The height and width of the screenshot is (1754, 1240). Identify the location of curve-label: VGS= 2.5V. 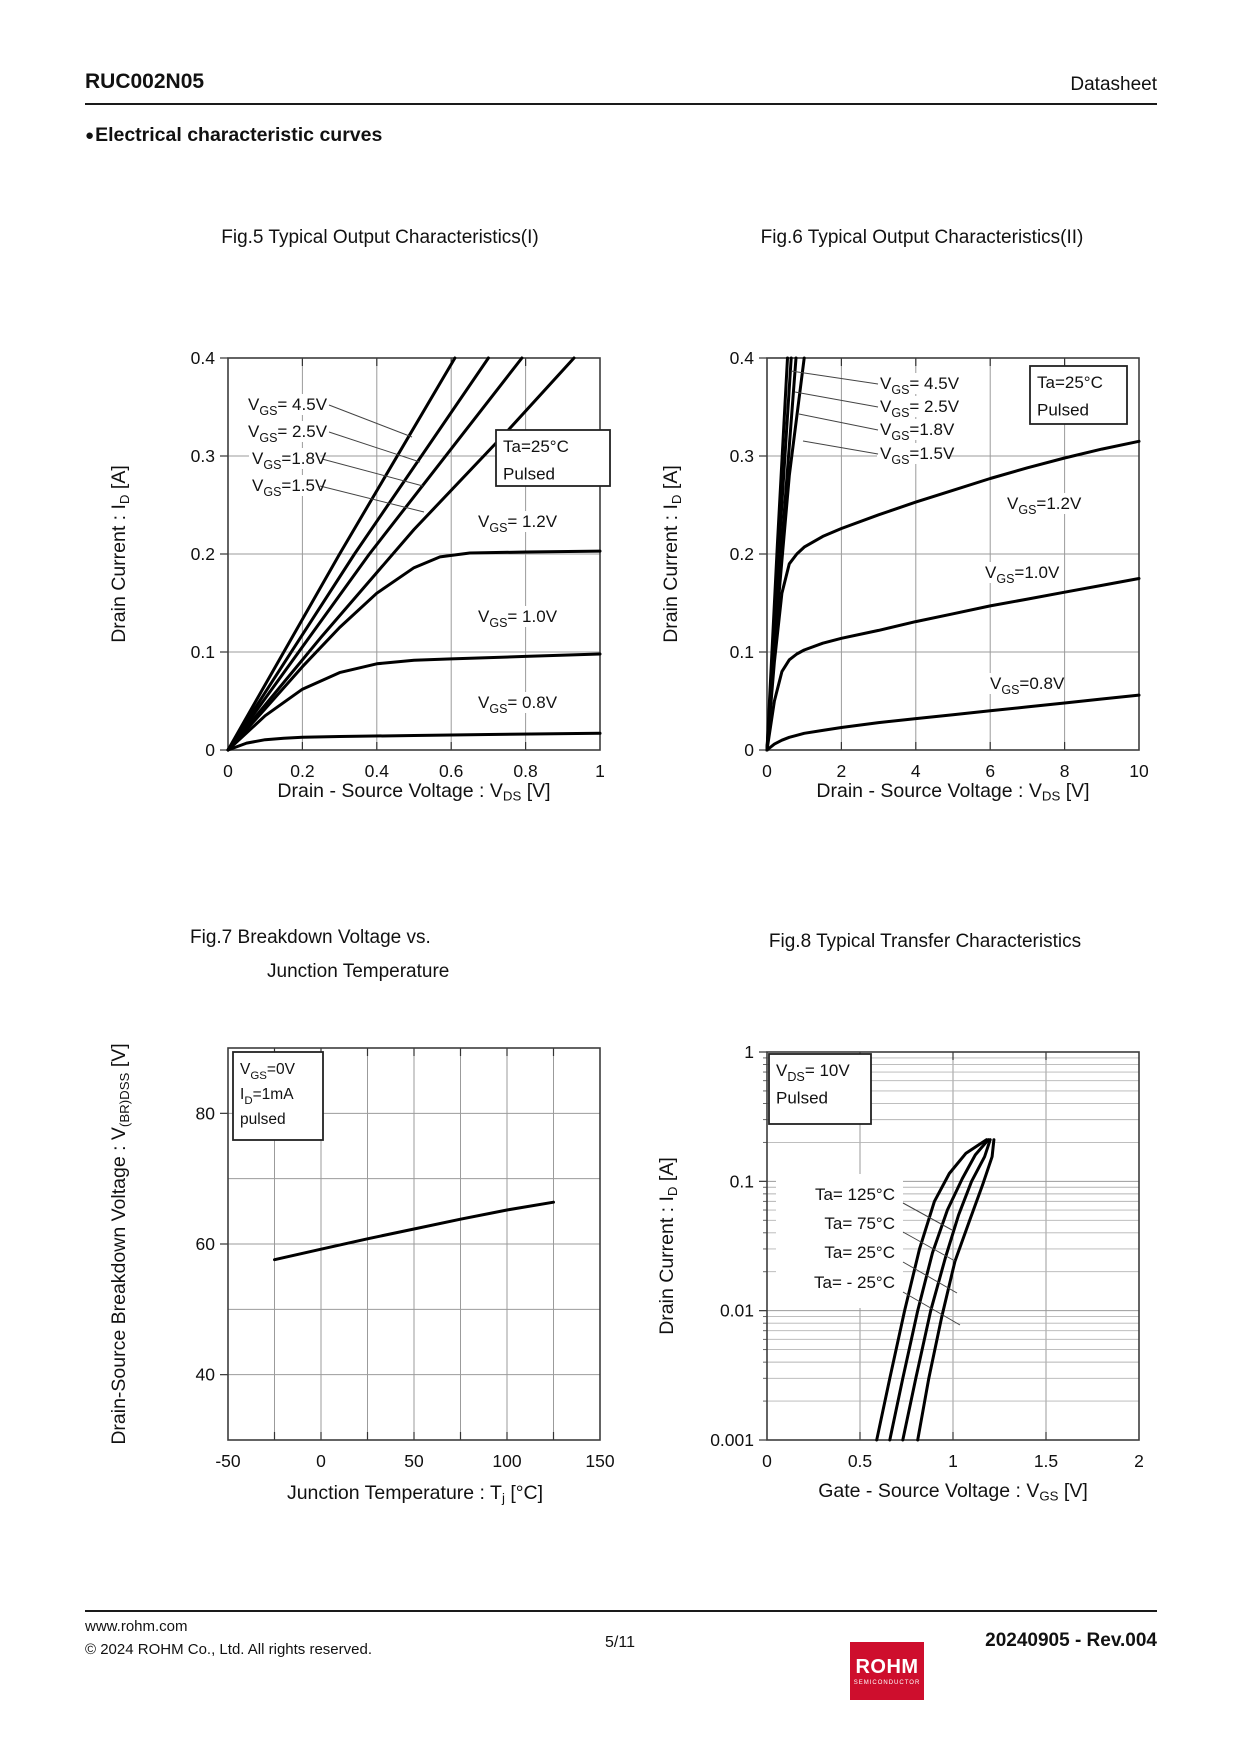
(920, 408).